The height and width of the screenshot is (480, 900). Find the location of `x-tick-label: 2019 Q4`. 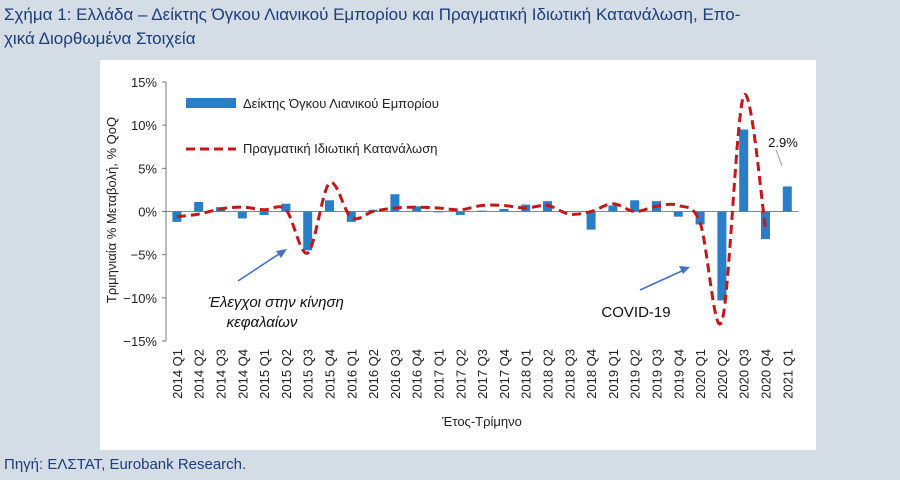

x-tick-label: 2019 Q4 is located at coordinates (678, 374).